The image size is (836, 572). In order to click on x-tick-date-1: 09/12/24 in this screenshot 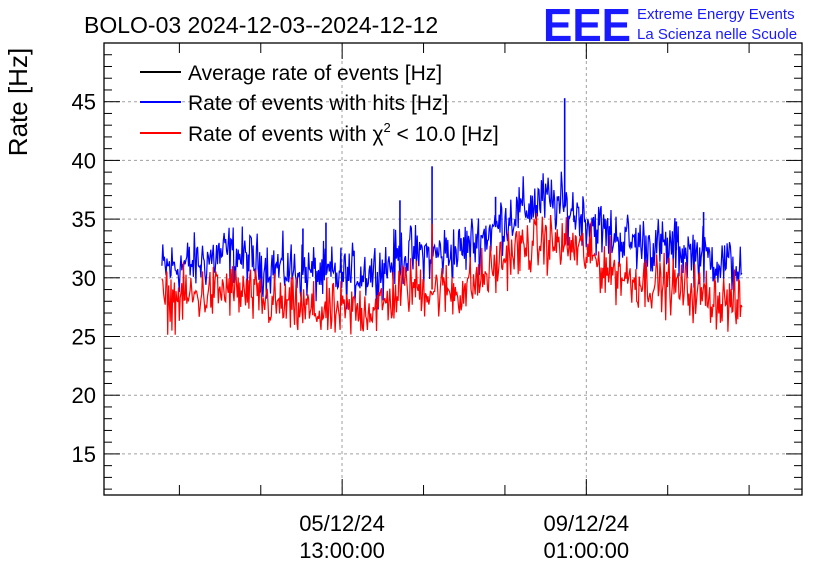, I will do `click(586, 523)`.